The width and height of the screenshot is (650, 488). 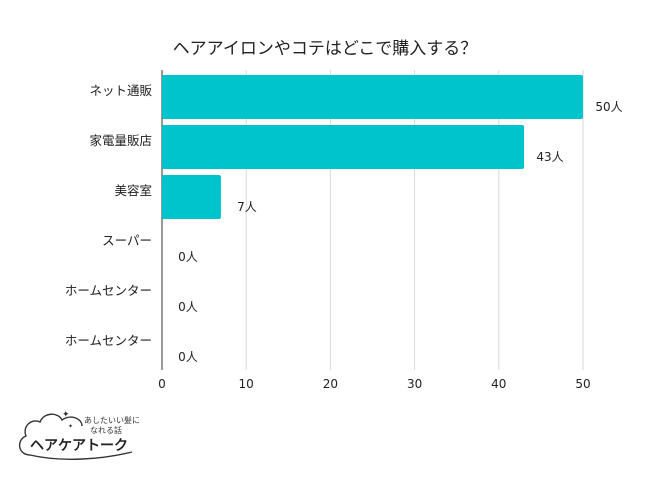 I want to click on logo-sparkle-small-icon: ✦, so click(x=70, y=426).